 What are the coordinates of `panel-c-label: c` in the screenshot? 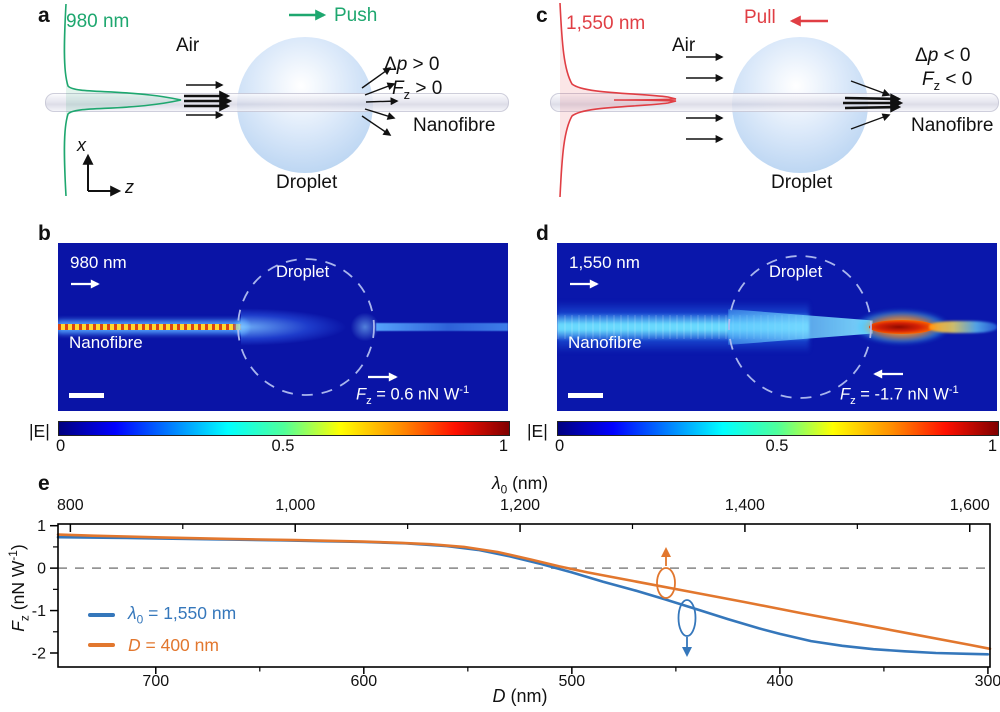 It's located at (542, 15).